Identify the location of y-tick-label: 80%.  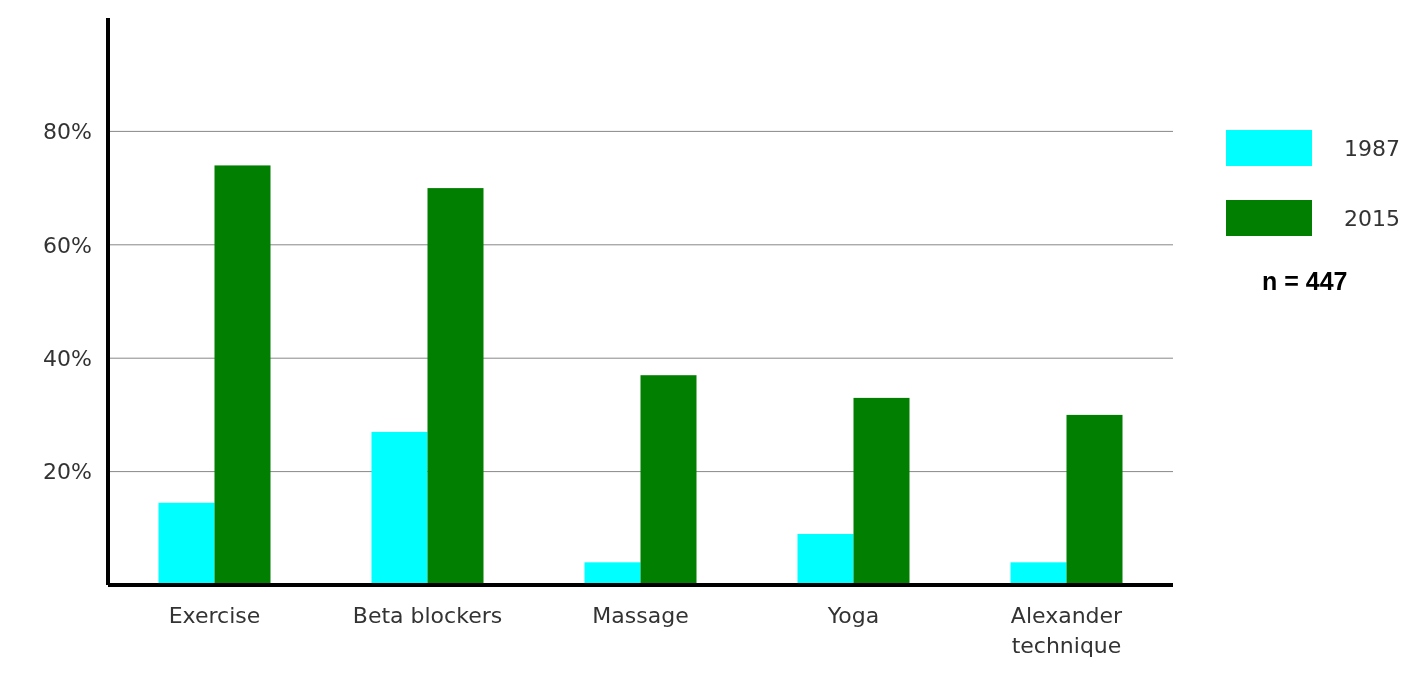
(67, 132).